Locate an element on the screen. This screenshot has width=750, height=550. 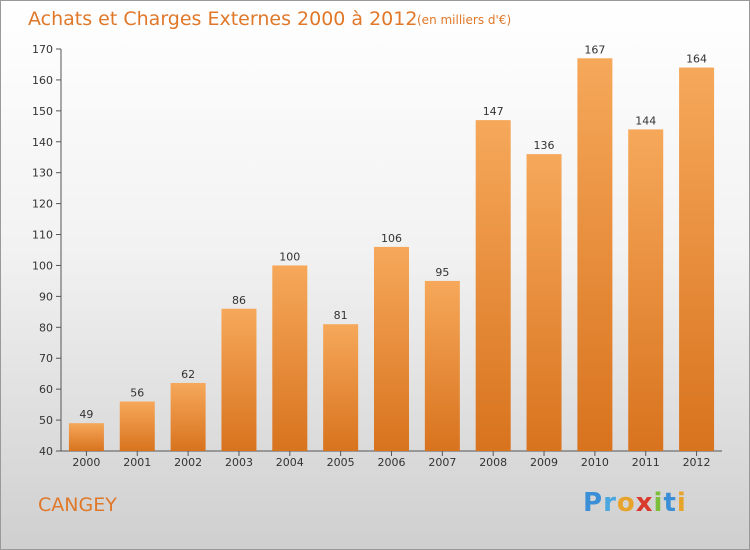
y-tick-label: 170 is located at coordinates (42, 49).